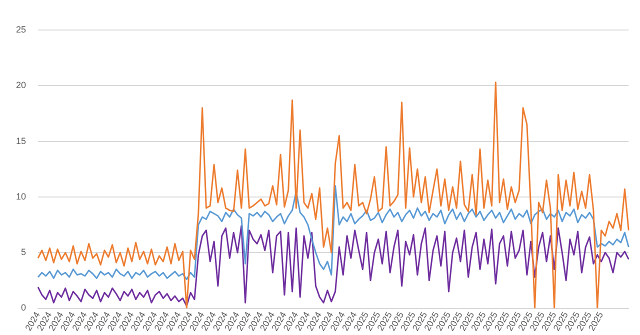 The width and height of the screenshot is (640, 335). Describe the element at coordinates (23, 307) in the screenshot. I see `y-tick-label: 0` at that location.